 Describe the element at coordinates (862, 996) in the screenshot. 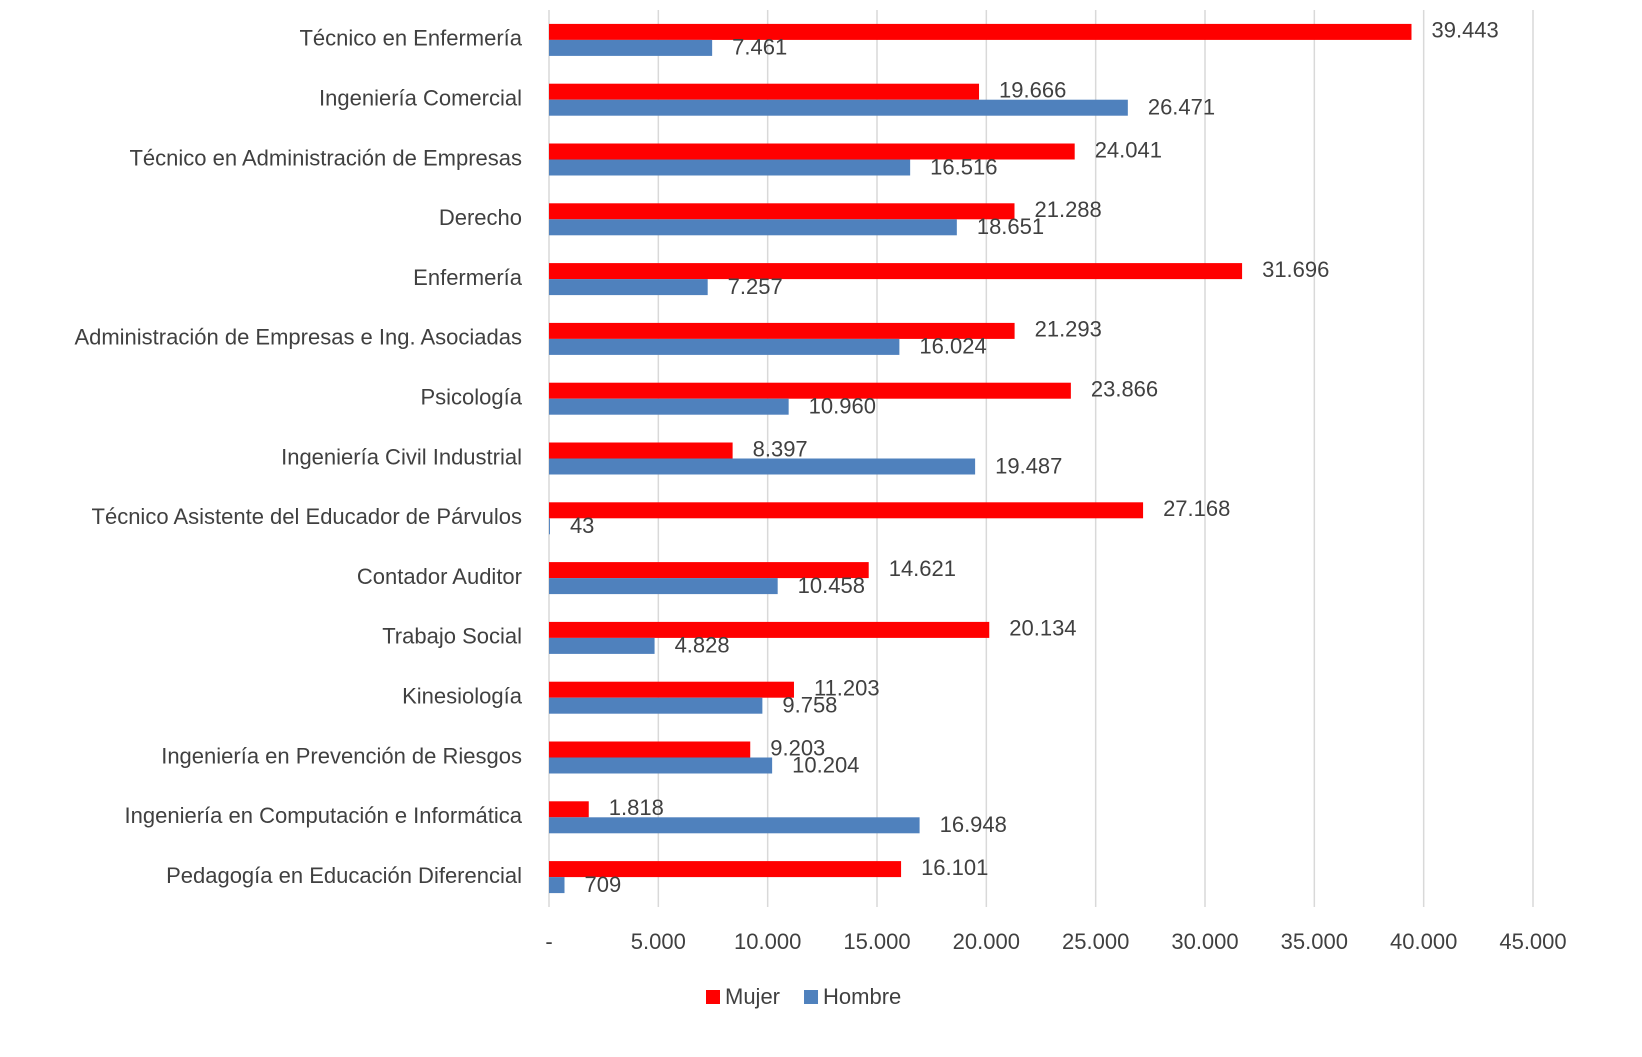

I see `legend-label: Hombre` at that location.